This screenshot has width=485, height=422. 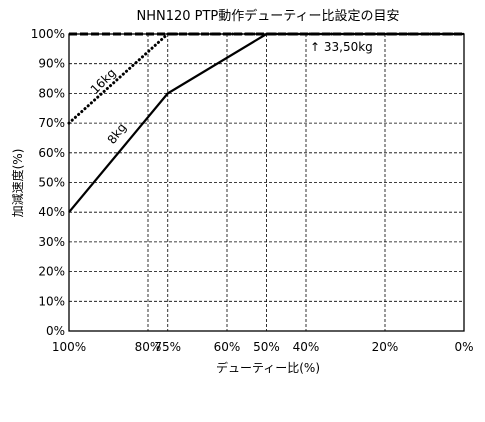 What do you see at coordinates (463, 347) in the screenshot?
I see `x-tick-label-7: 0%` at bounding box center [463, 347].